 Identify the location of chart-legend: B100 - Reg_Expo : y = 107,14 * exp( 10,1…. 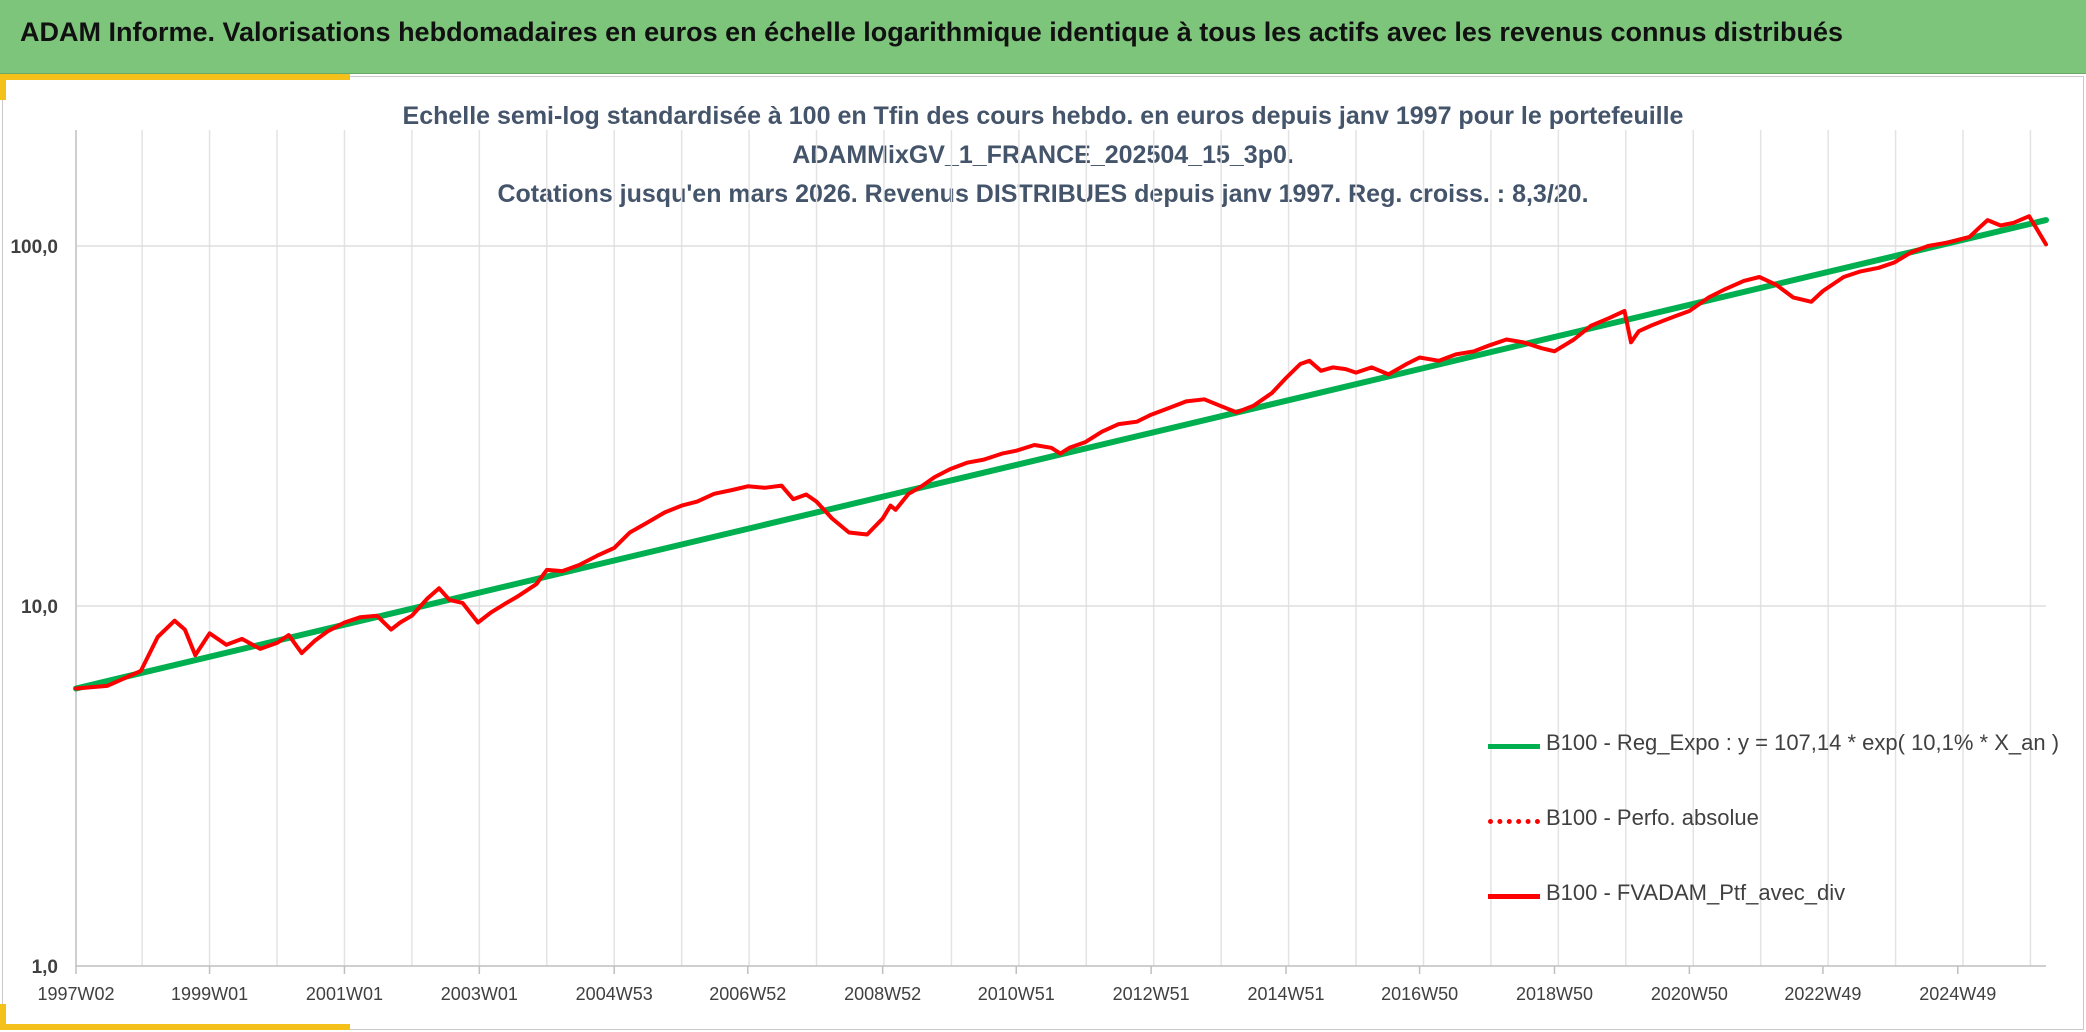
(1773, 823).